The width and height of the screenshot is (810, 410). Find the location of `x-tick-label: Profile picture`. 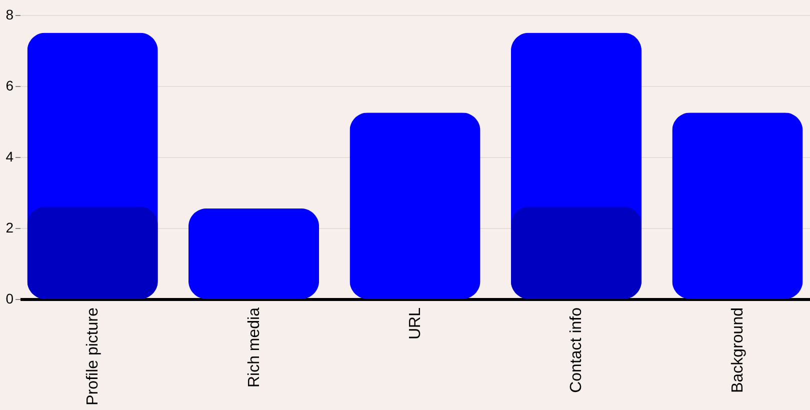

x-tick-label: Profile picture is located at coordinates (93, 356).